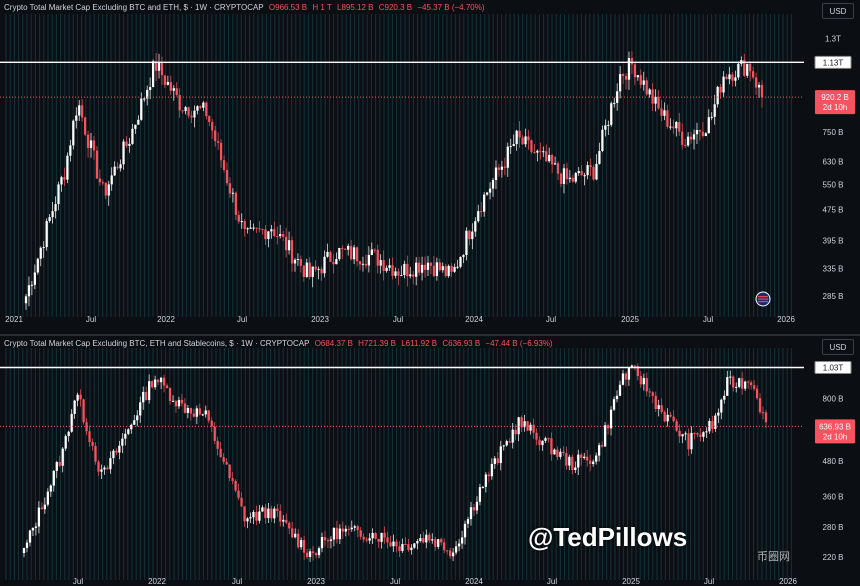  I want to click on x-tick-label: 2024, so click(474, 581).